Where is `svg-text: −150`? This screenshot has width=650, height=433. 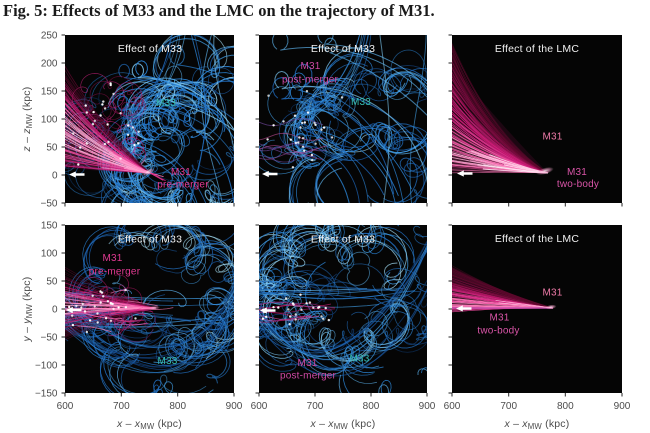 svg-text: −150 is located at coordinates (46, 394).